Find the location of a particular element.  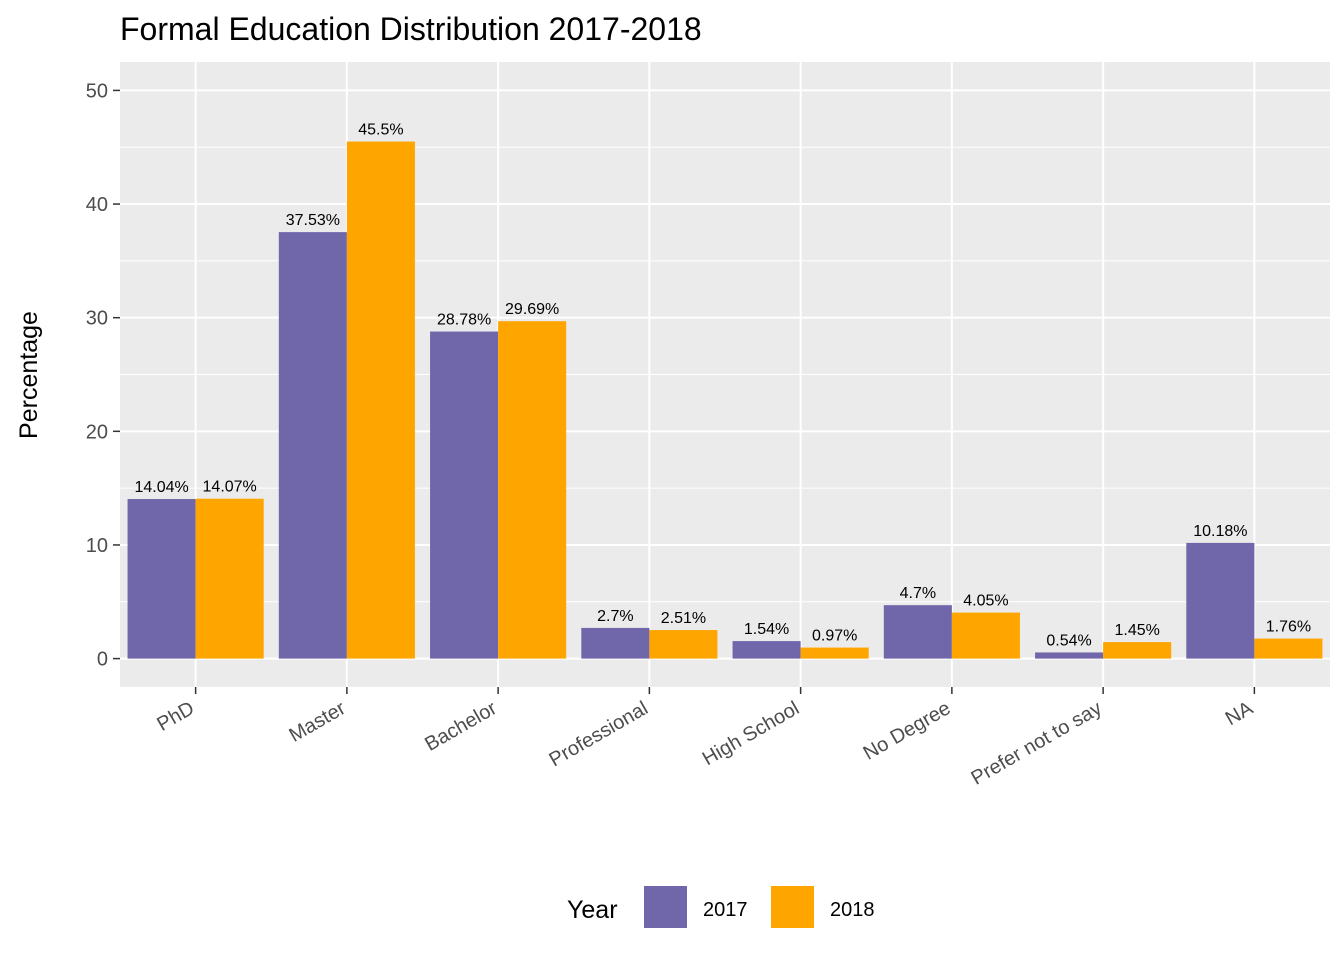

data-label-2018: 1.76% is located at coordinates (1288, 627).